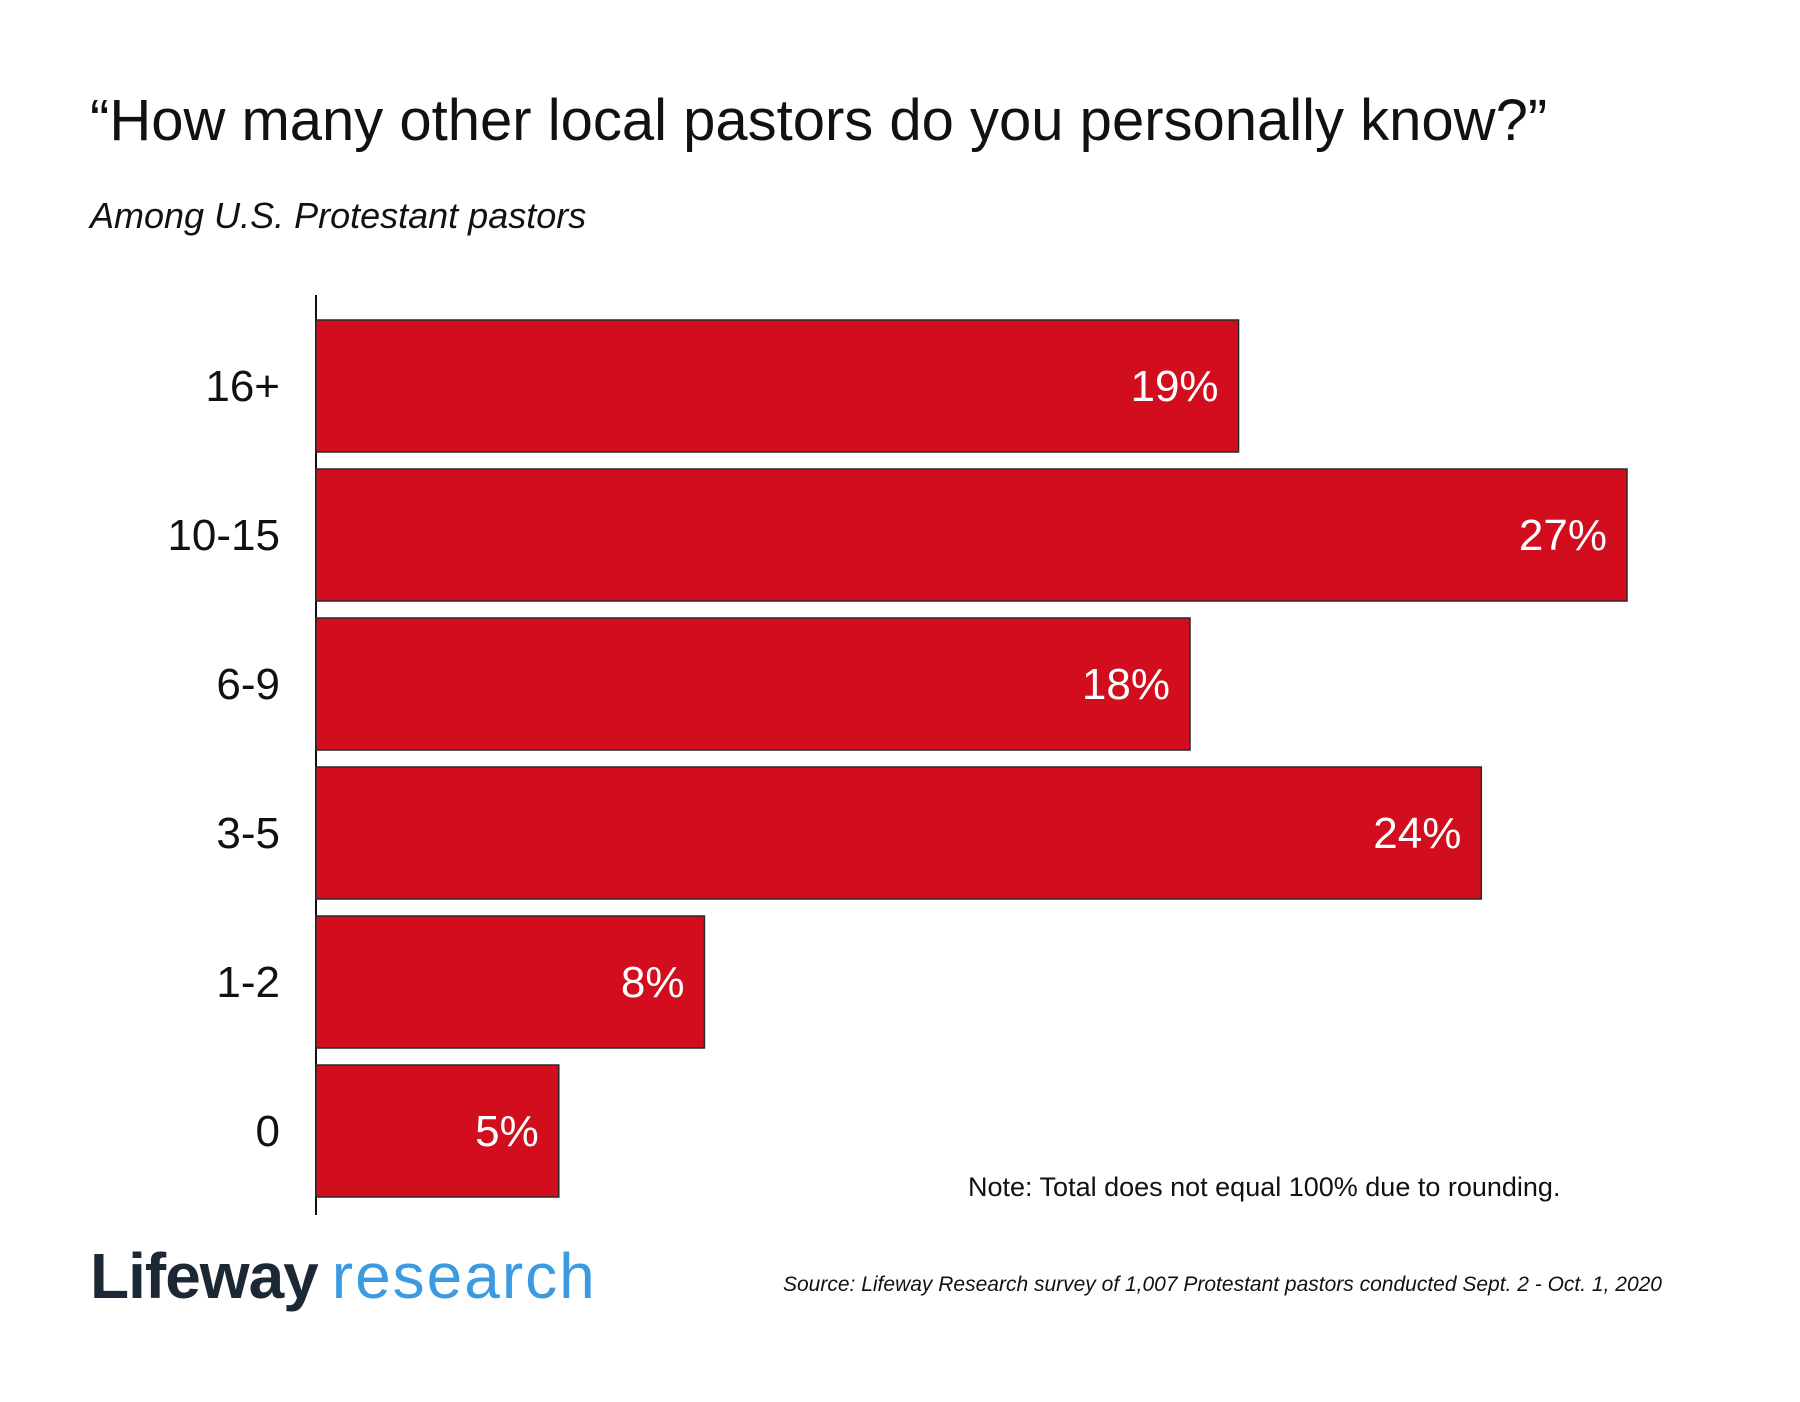  What do you see at coordinates (777, 386) in the screenshot?
I see `bar-16+` at bounding box center [777, 386].